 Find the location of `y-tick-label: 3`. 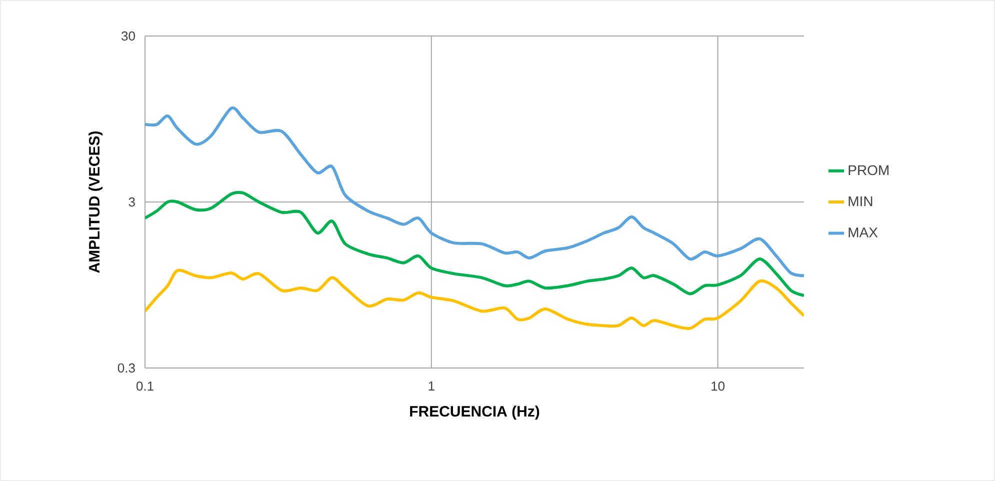

y-tick-label: 3 is located at coordinates (131, 202).